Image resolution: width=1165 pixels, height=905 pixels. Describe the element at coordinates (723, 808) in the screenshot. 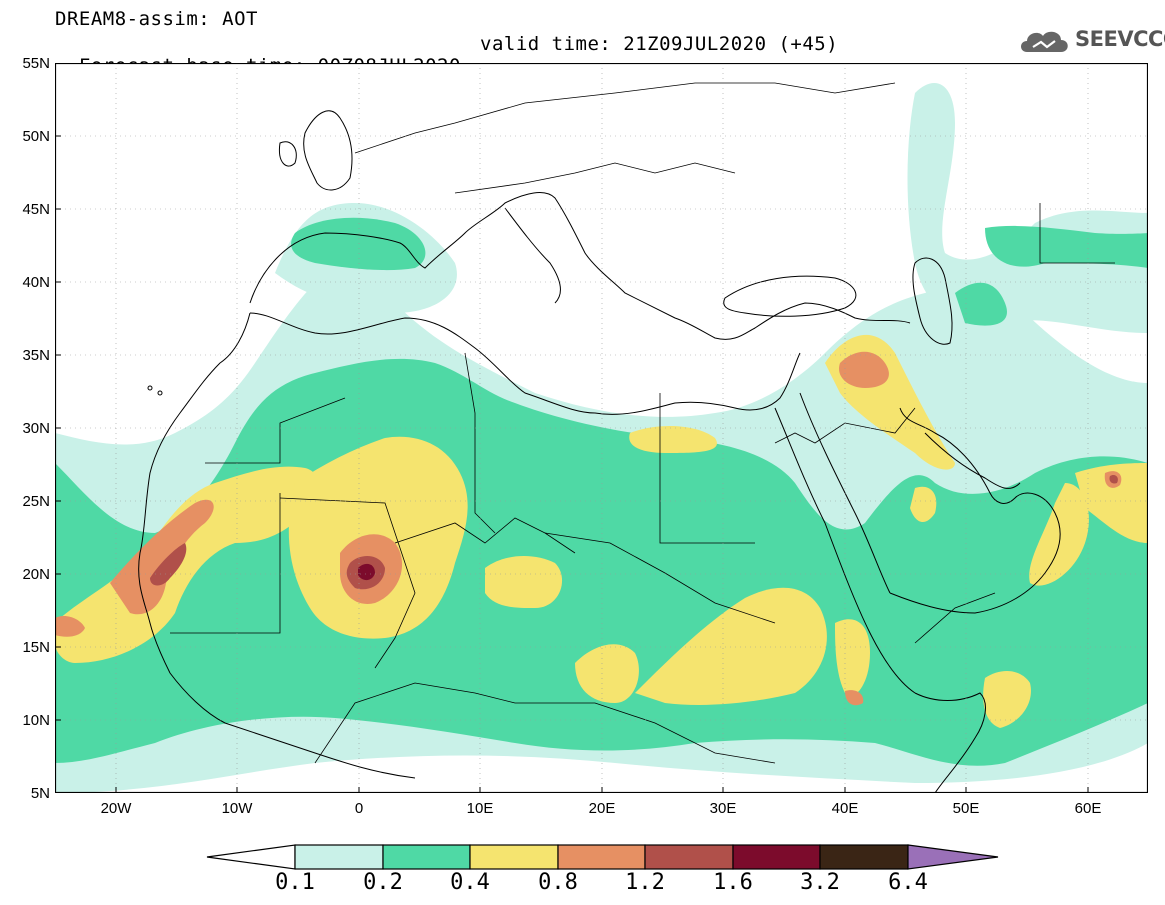

I see `lon-label: 30E` at that location.